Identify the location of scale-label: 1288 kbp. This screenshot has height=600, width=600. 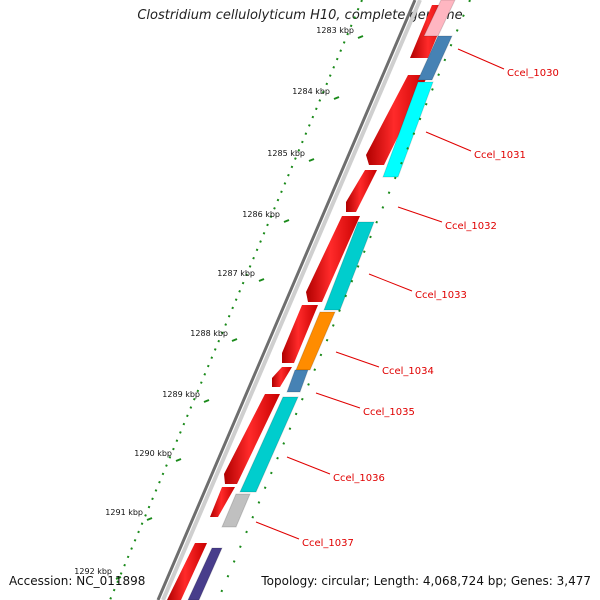
(209, 333).